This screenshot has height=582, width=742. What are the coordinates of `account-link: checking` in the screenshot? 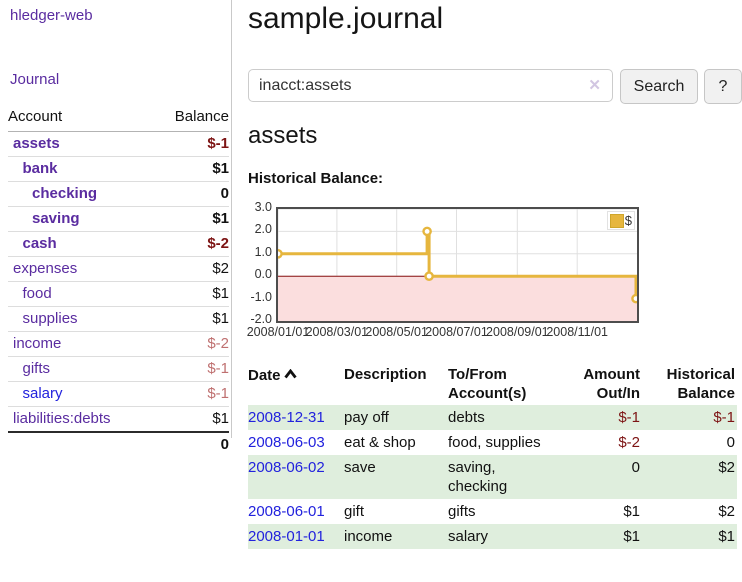 It's located at (65, 193).